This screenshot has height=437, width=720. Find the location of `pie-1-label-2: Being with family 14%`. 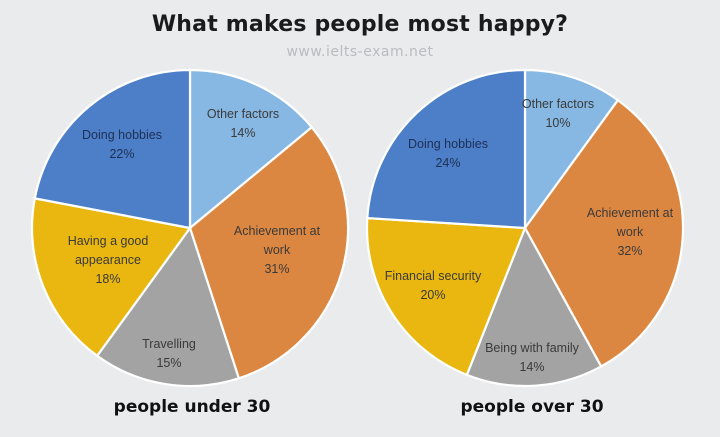

pie-1-label-2: Being with family 14% is located at coordinates (532, 357).